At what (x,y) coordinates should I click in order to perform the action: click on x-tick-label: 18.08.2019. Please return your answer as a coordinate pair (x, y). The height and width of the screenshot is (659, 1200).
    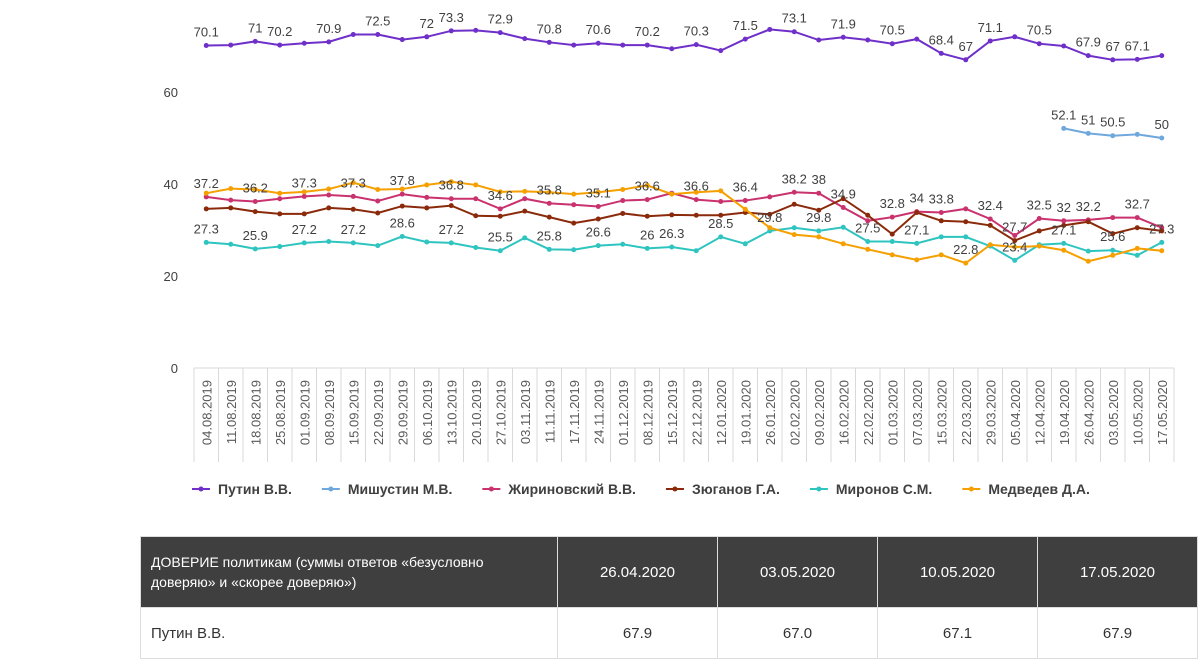
    Looking at the image, I should click on (255, 412).